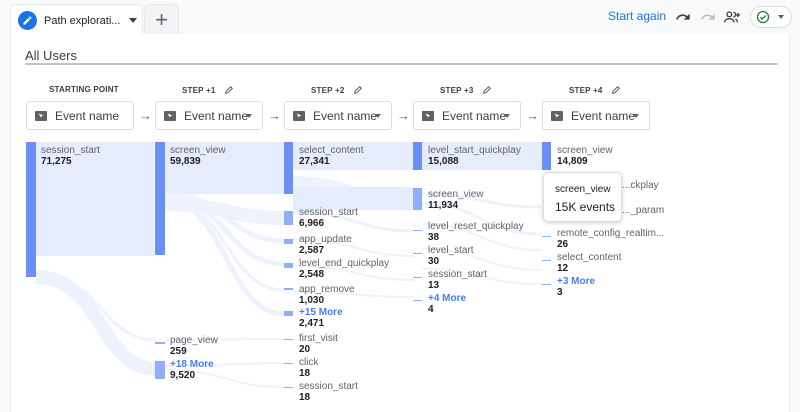  What do you see at coordinates (576, 281) in the screenshot?
I see `more-link: +3 More` at bounding box center [576, 281].